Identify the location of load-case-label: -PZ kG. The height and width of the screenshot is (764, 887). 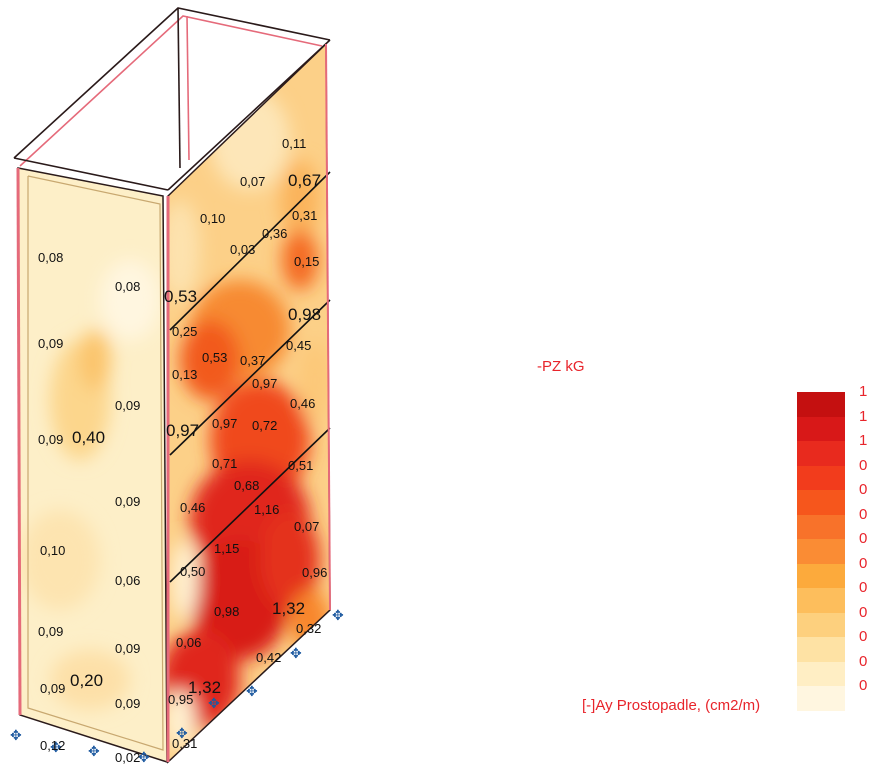
(561, 366).